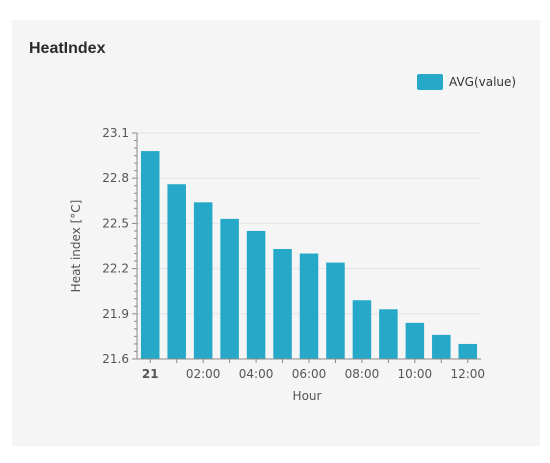 Image resolution: width=550 pixels, height=463 pixels. What do you see at coordinates (307, 396) in the screenshot?
I see `x-axis-title: Hour` at bounding box center [307, 396].